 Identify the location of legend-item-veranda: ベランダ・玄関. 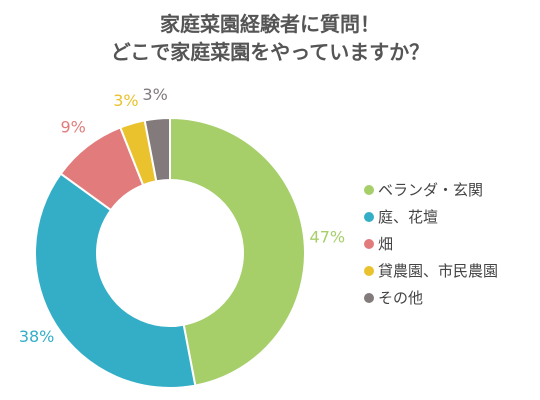
(431, 189).